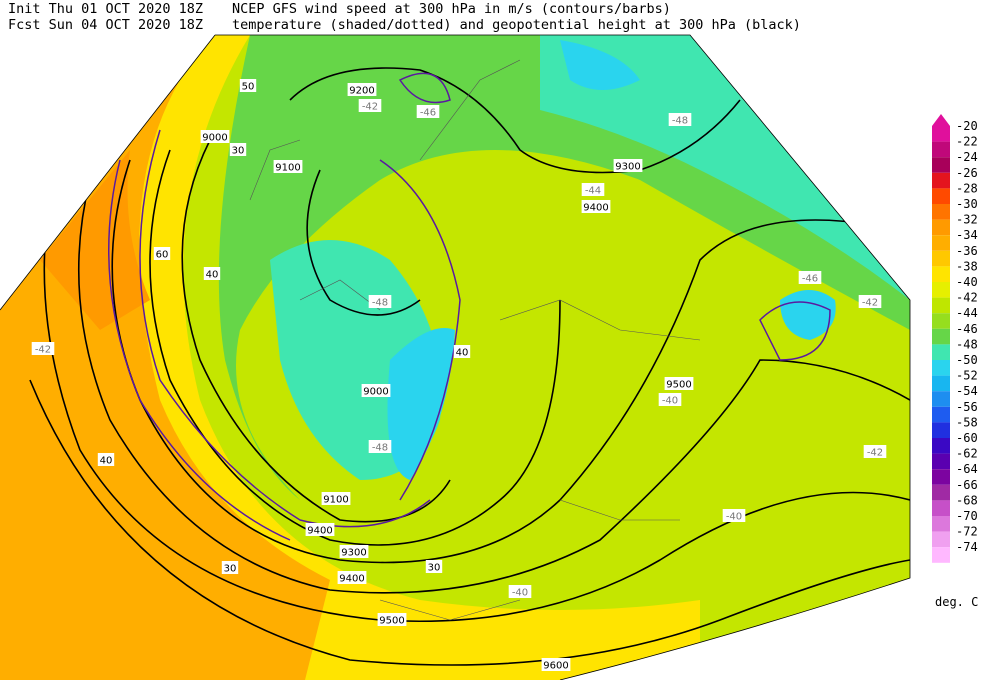 The width and height of the screenshot is (1000, 680). What do you see at coordinates (967, 500) in the screenshot?
I see `colorbar-label: -68` at bounding box center [967, 500].